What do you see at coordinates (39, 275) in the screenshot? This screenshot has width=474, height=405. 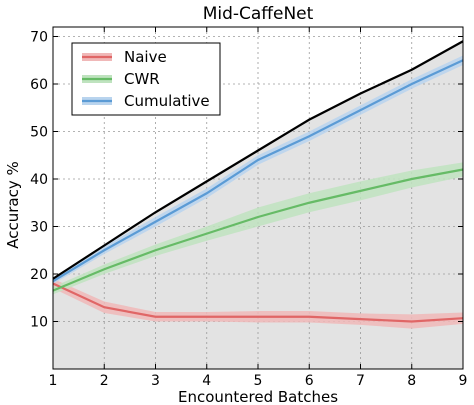 I see `y-tick-label: 20` at bounding box center [39, 275].